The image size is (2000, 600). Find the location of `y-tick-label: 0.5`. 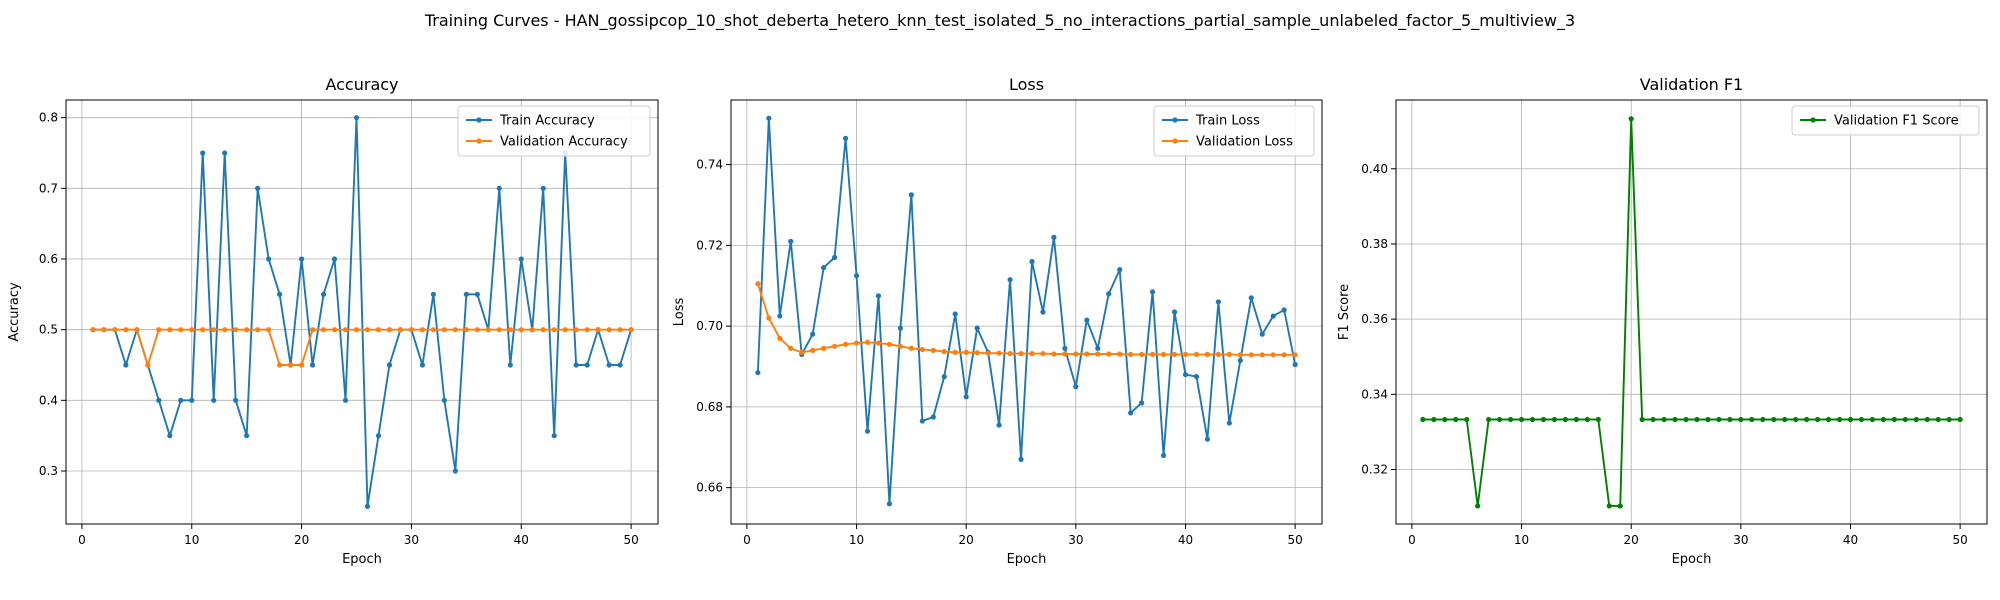

y-tick-label: 0.5 is located at coordinates (48, 330).